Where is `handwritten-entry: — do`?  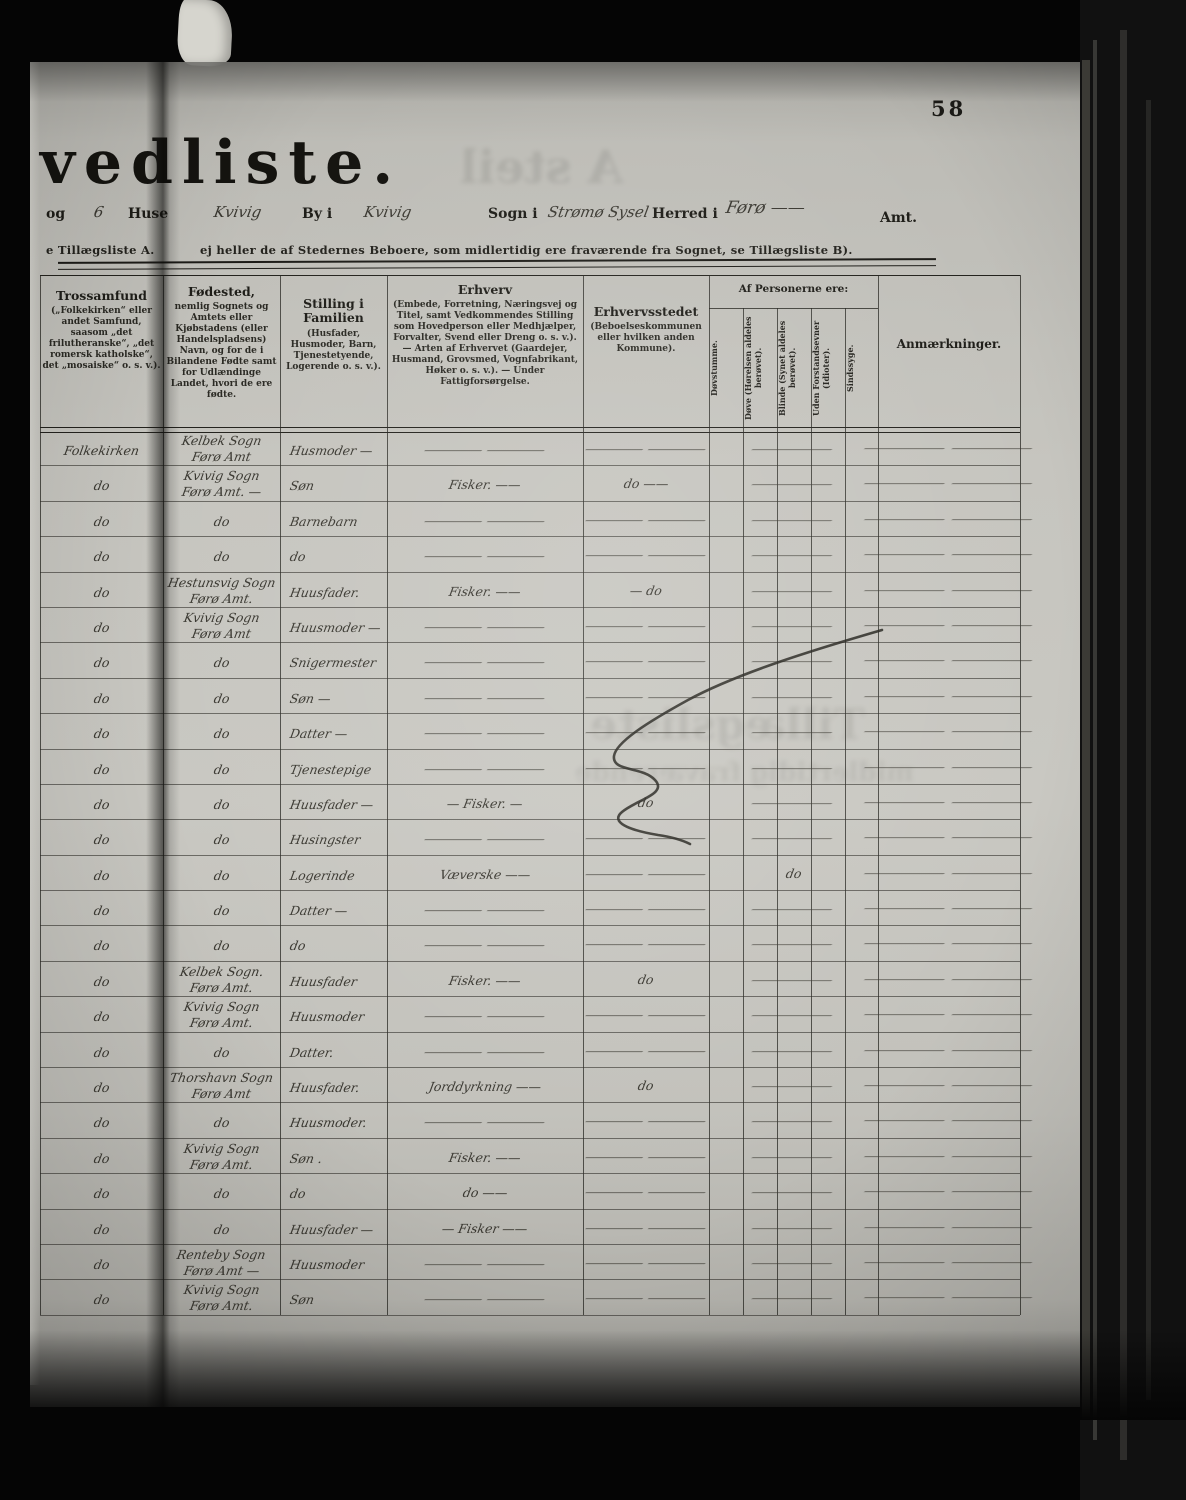 handwritten-entry: — do is located at coordinates (646, 590).